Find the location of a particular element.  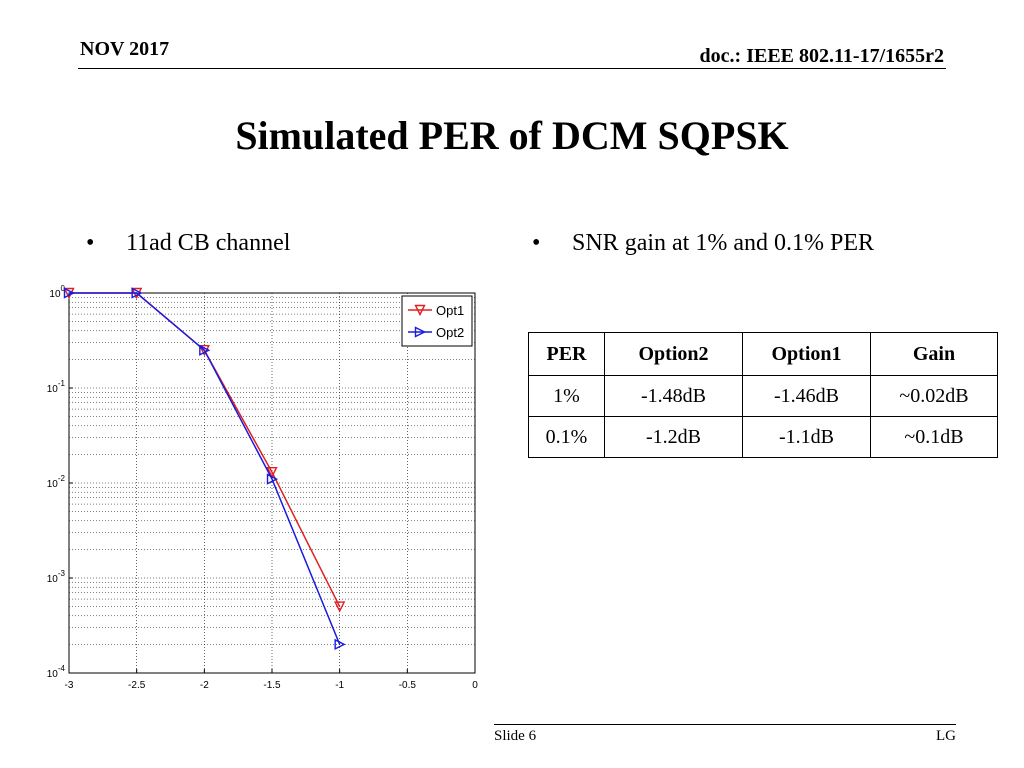

x-tick-label: -1.5 is located at coordinates (272, 685).